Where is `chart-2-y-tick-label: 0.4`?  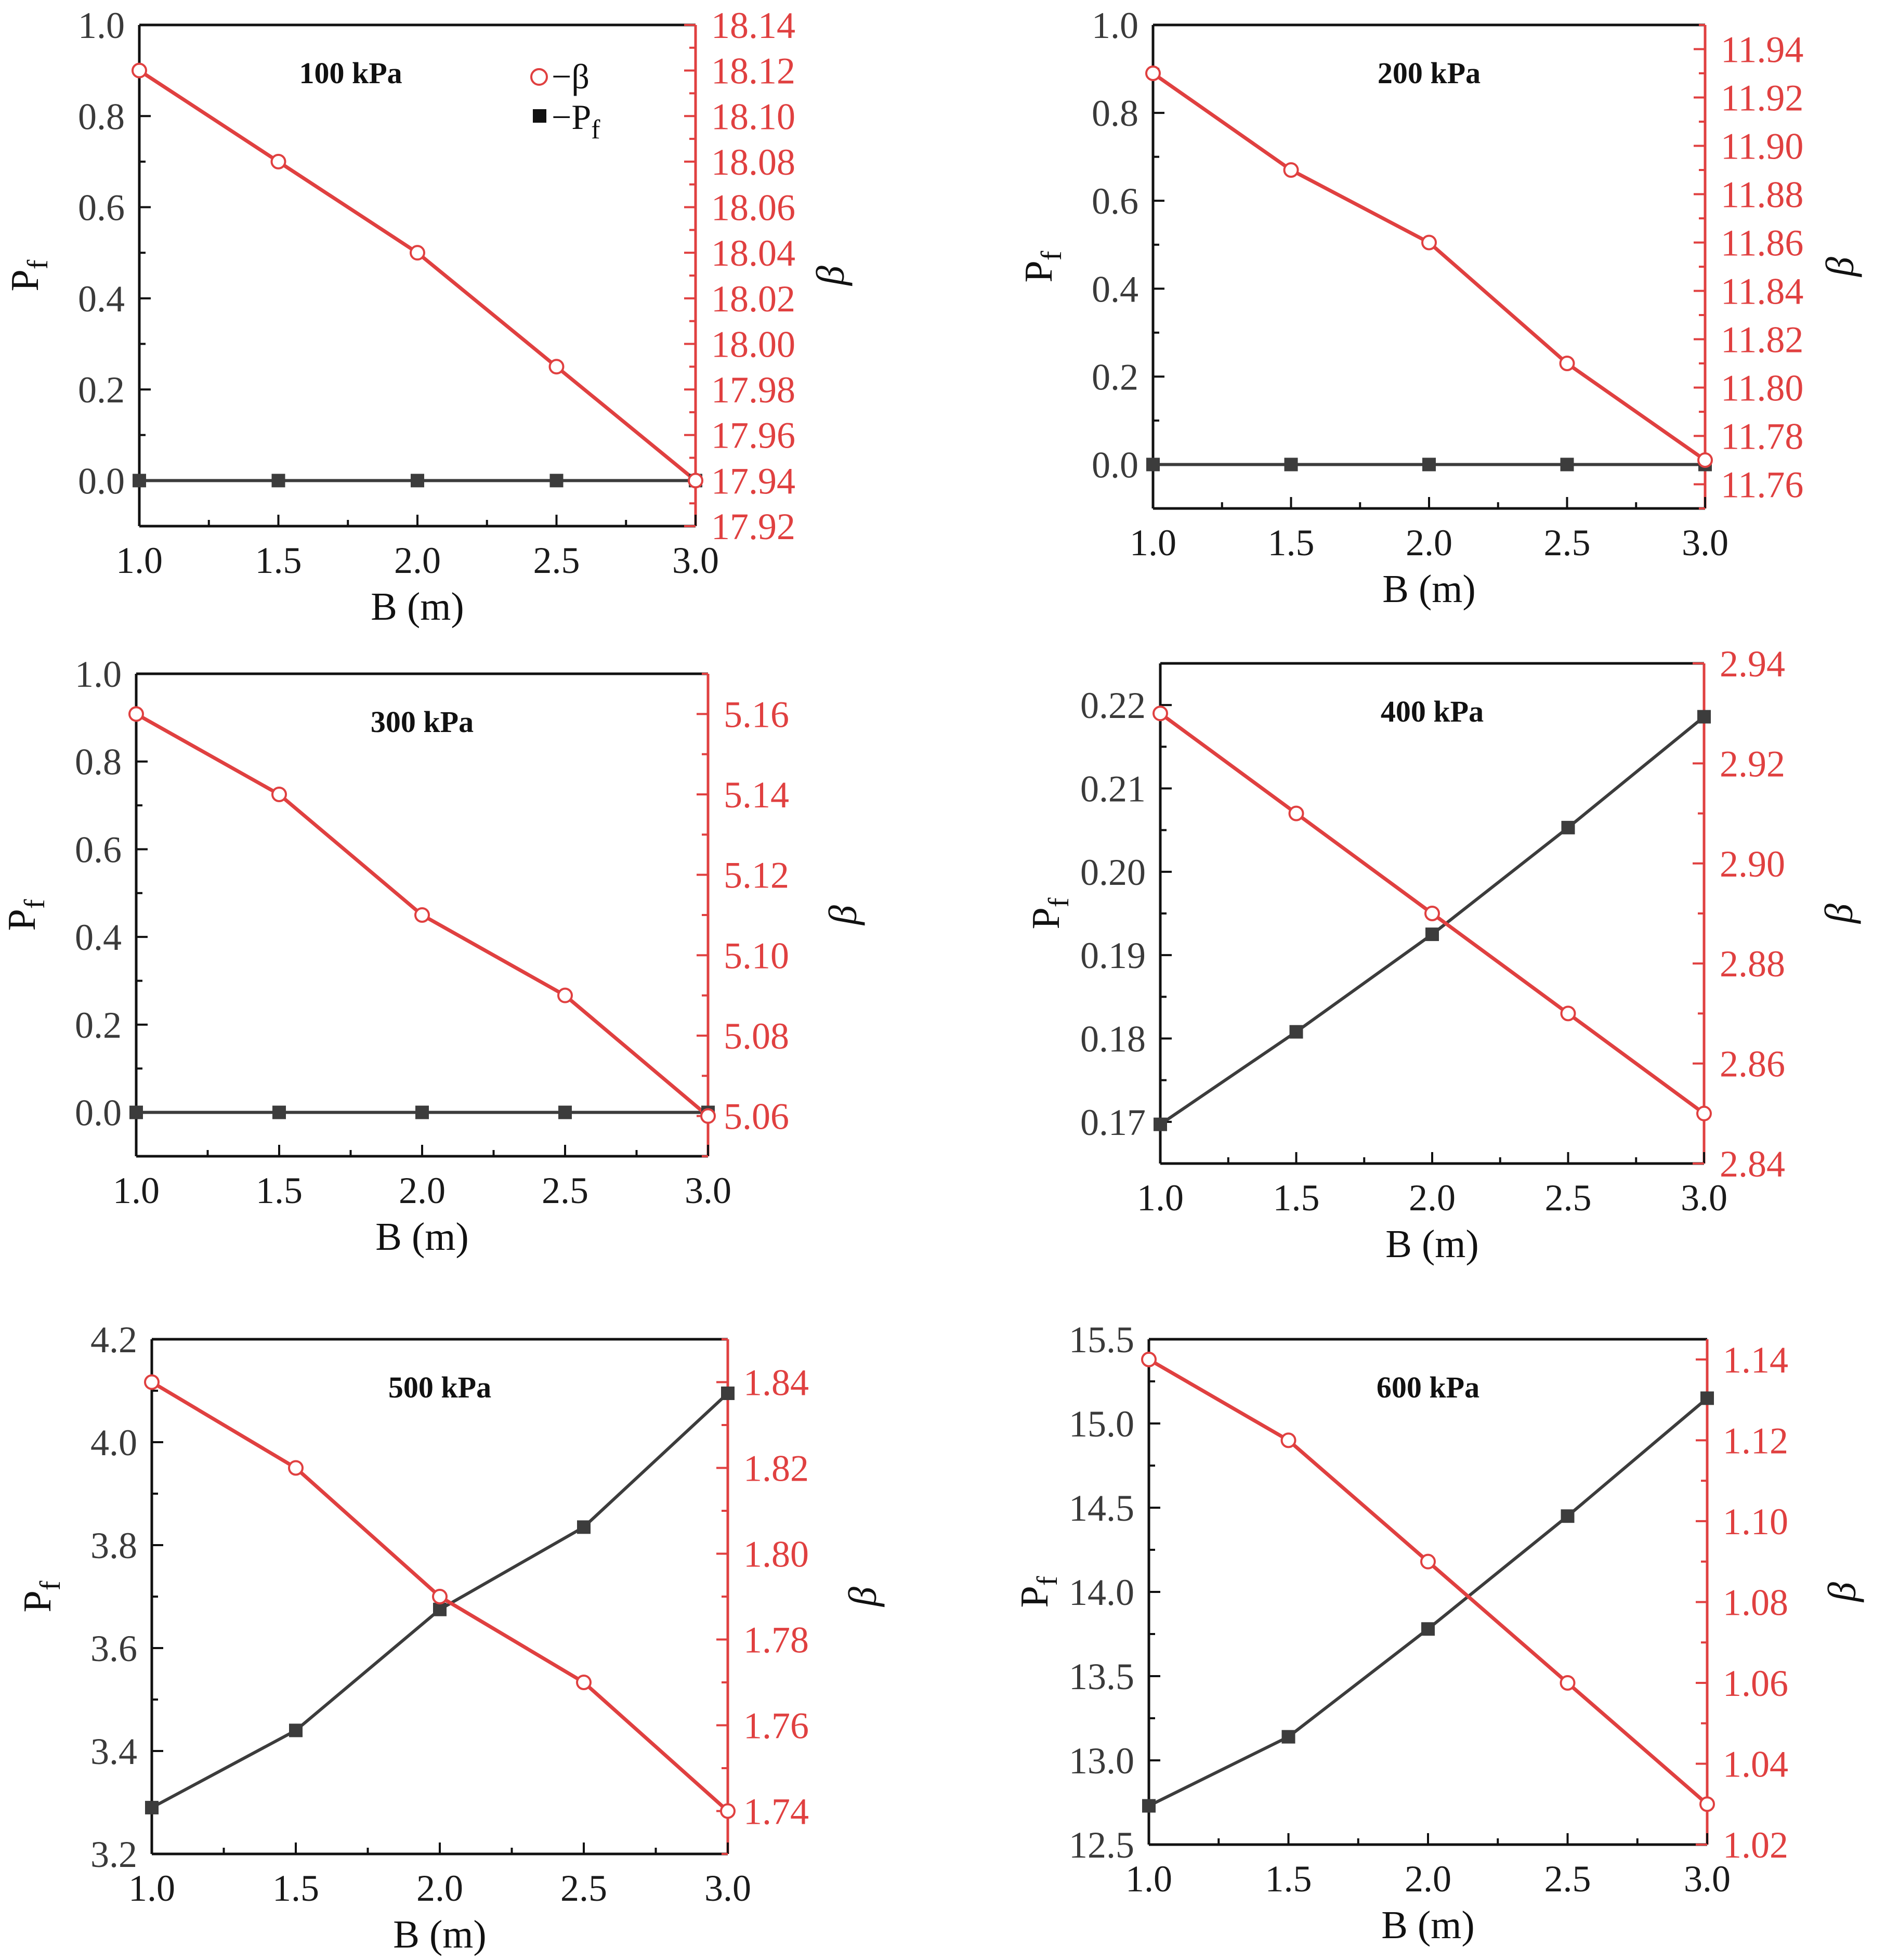 chart-2-y-tick-label: 0.4 is located at coordinates (1115, 289).